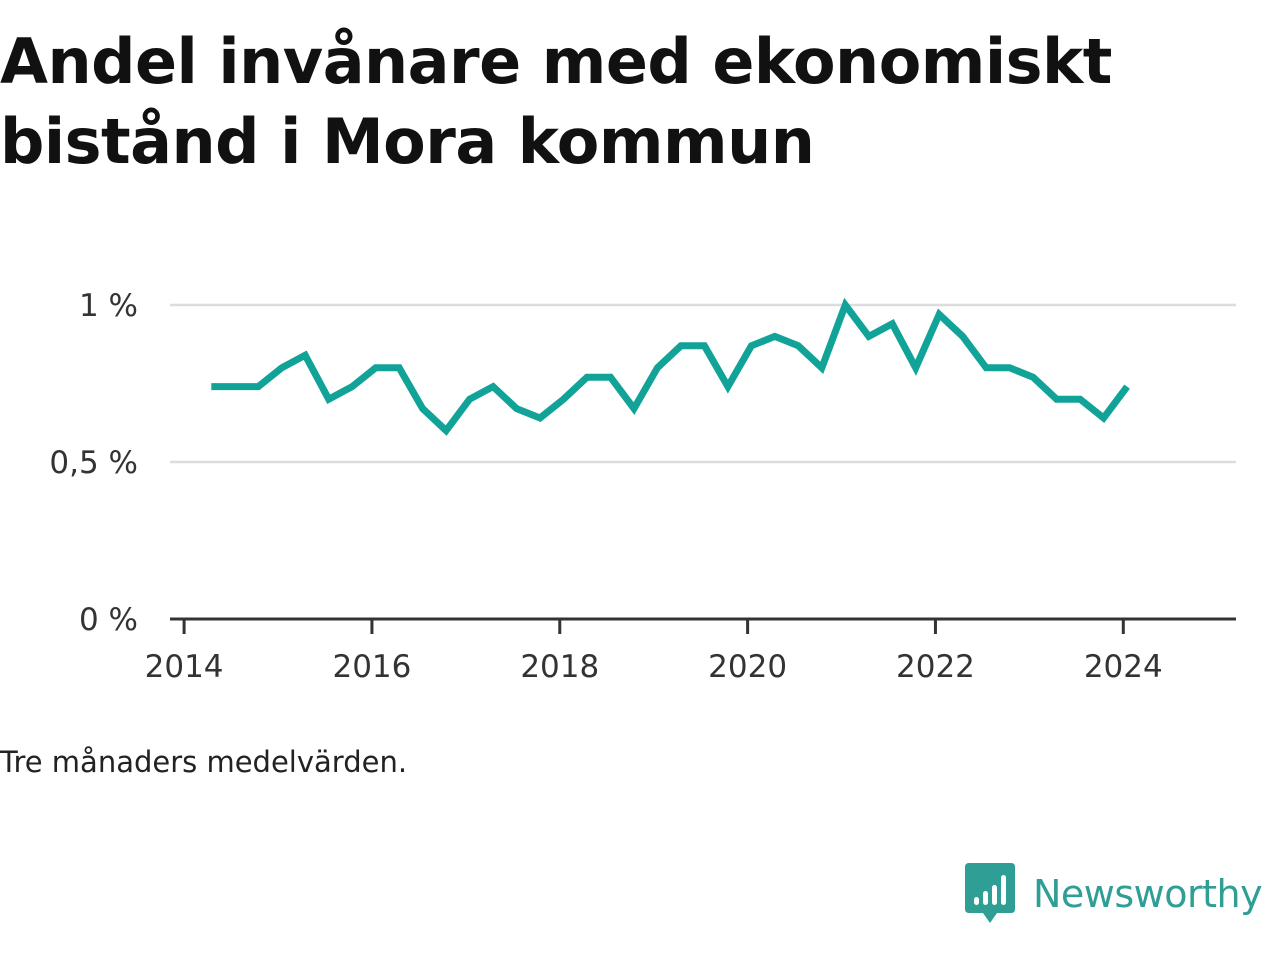 The width and height of the screenshot is (1280, 960). What do you see at coordinates (654, 667) in the screenshot?
I see `x-axis-labels: 2014 2016 2018 2020 2022 2024` at bounding box center [654, 667].